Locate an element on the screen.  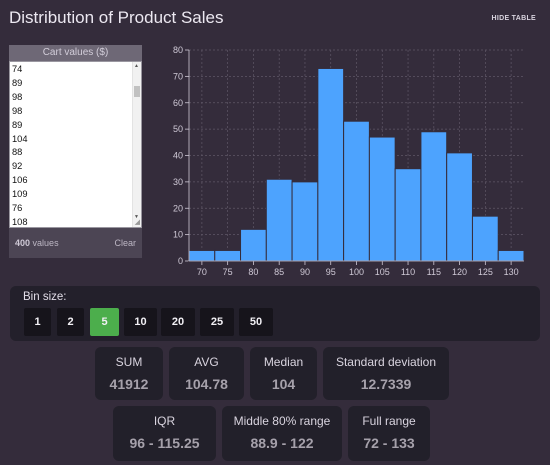
stat-median-label: Median is located at coordinates (283, 362).